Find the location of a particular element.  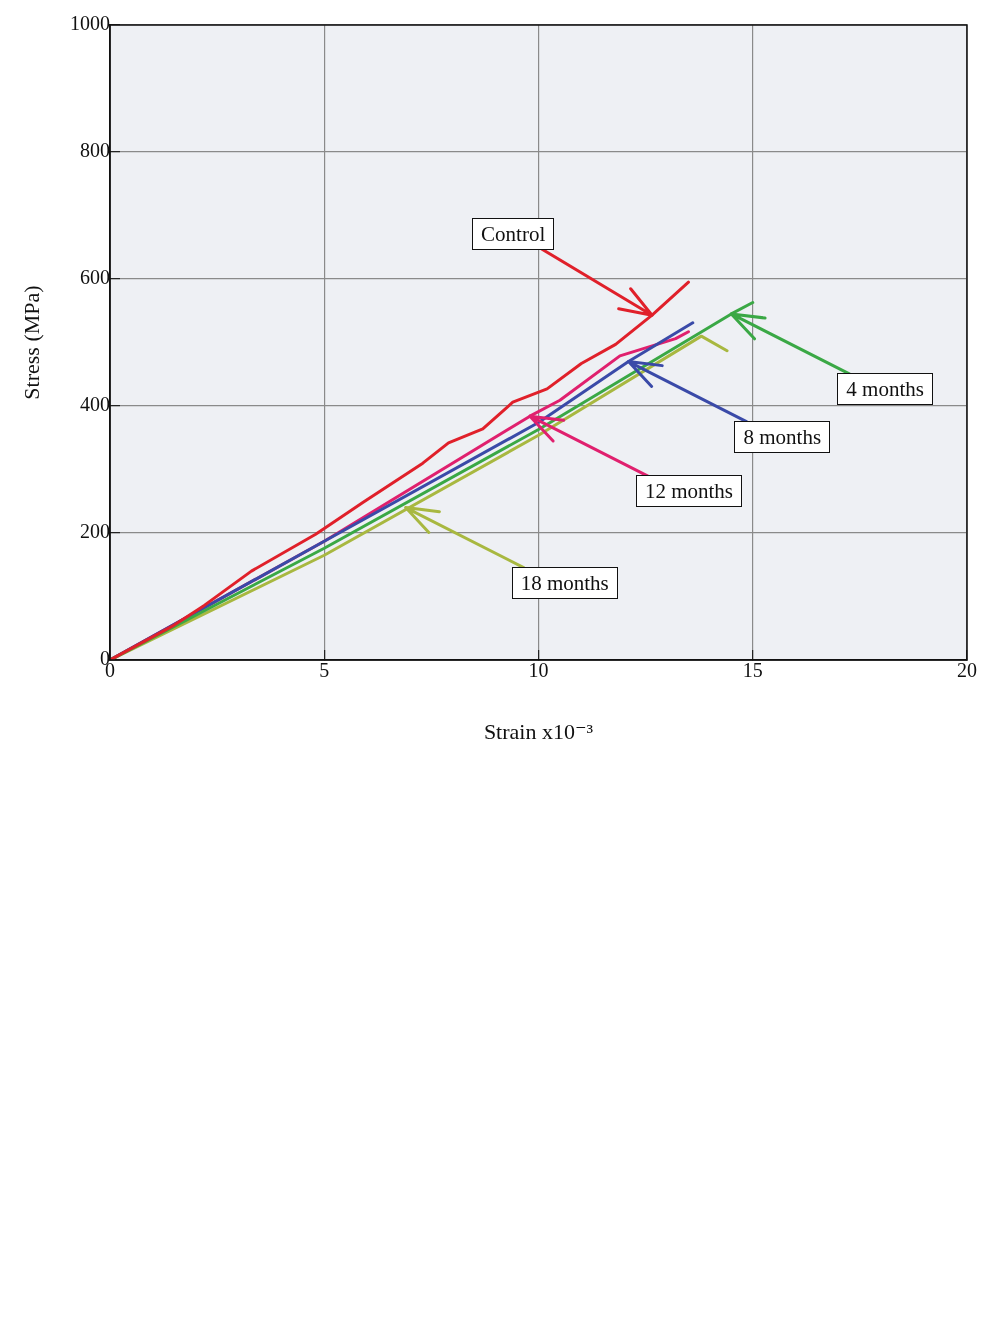

y-tick-label: 1000 is located at coordinates (90, 23).